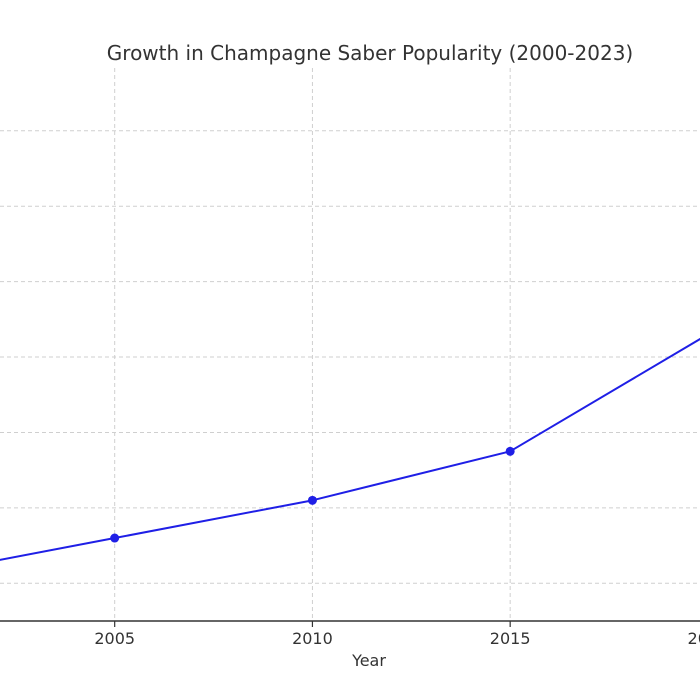  Describe the element at coordinates (510, 451) in the screenshot. I see `data-point-2015` at that location.